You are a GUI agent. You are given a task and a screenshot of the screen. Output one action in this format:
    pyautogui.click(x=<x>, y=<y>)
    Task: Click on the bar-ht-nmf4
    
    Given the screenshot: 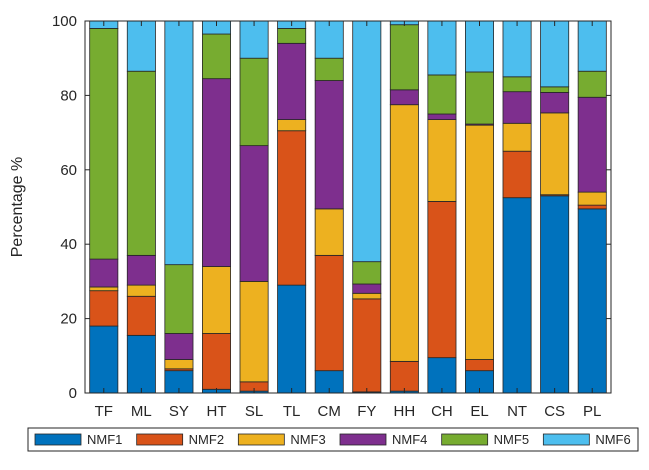 What is the action you would take?
    pyautogui.click(x=216, y=172)
    